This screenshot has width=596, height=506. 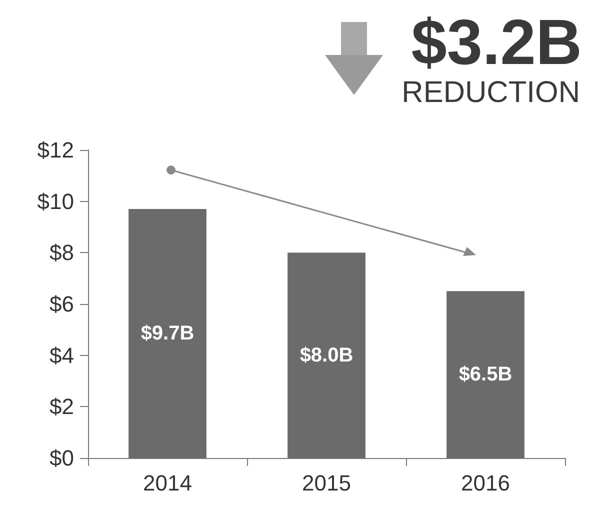 I want to click on y-tick-label: $6, so click(x=62, y=304).